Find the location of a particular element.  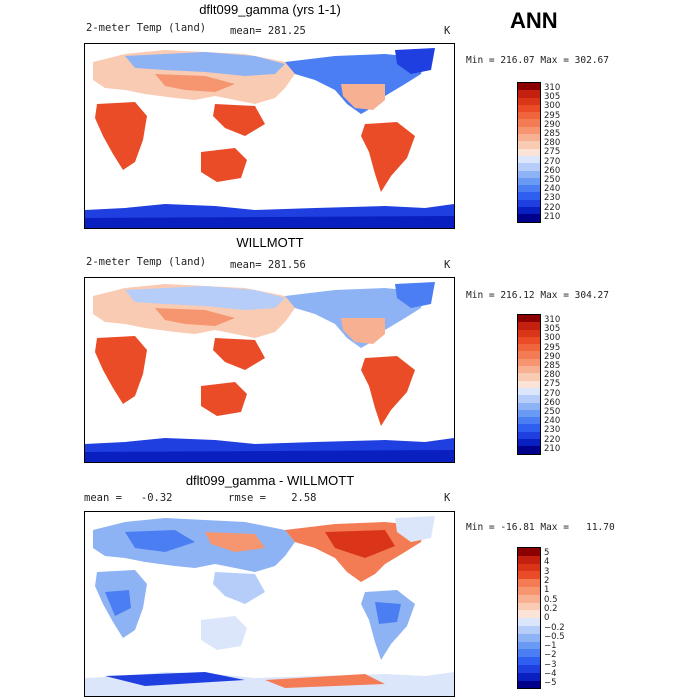

panel-1-colorbar-tick-label: 260 is located at coordinates (552, 170).